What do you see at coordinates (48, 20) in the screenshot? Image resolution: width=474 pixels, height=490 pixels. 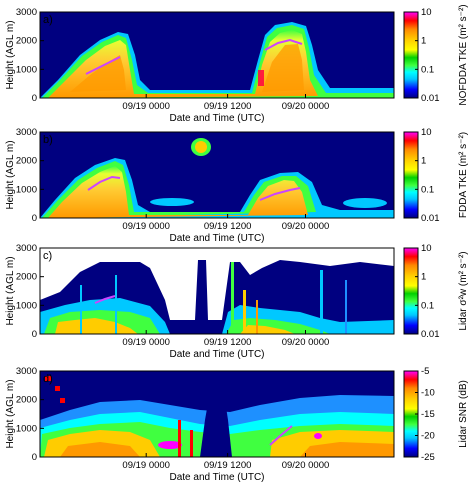 I see `panel-label: a)` at bounding box center [48, 20].